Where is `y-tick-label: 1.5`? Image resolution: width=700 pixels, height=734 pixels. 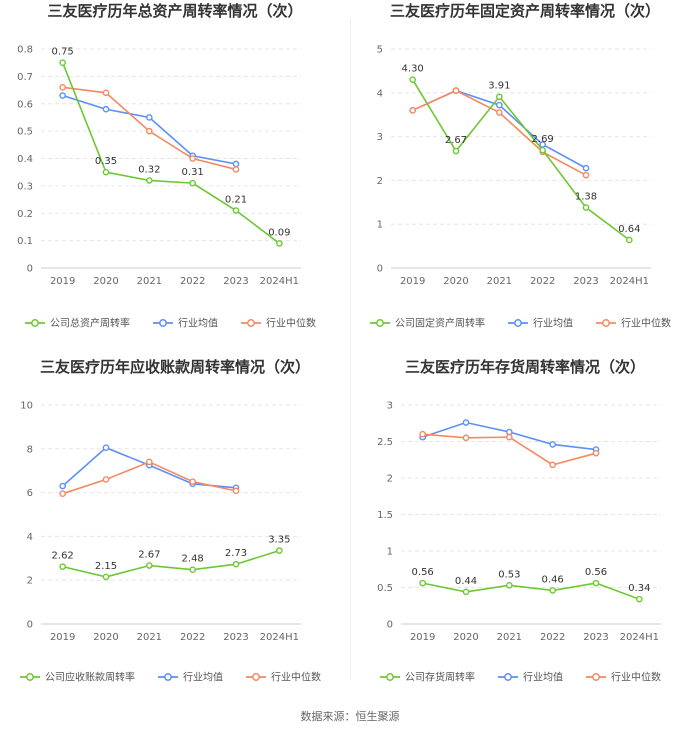 y-tick-label: 1.5 is located at coordinates (385, 515).